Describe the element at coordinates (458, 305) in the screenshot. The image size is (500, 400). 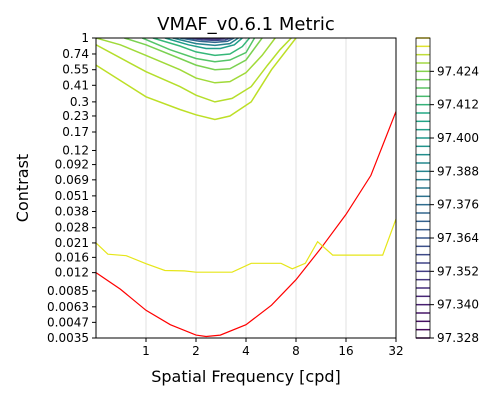
I see `colorbar-tick-label: 97.340` at that location.